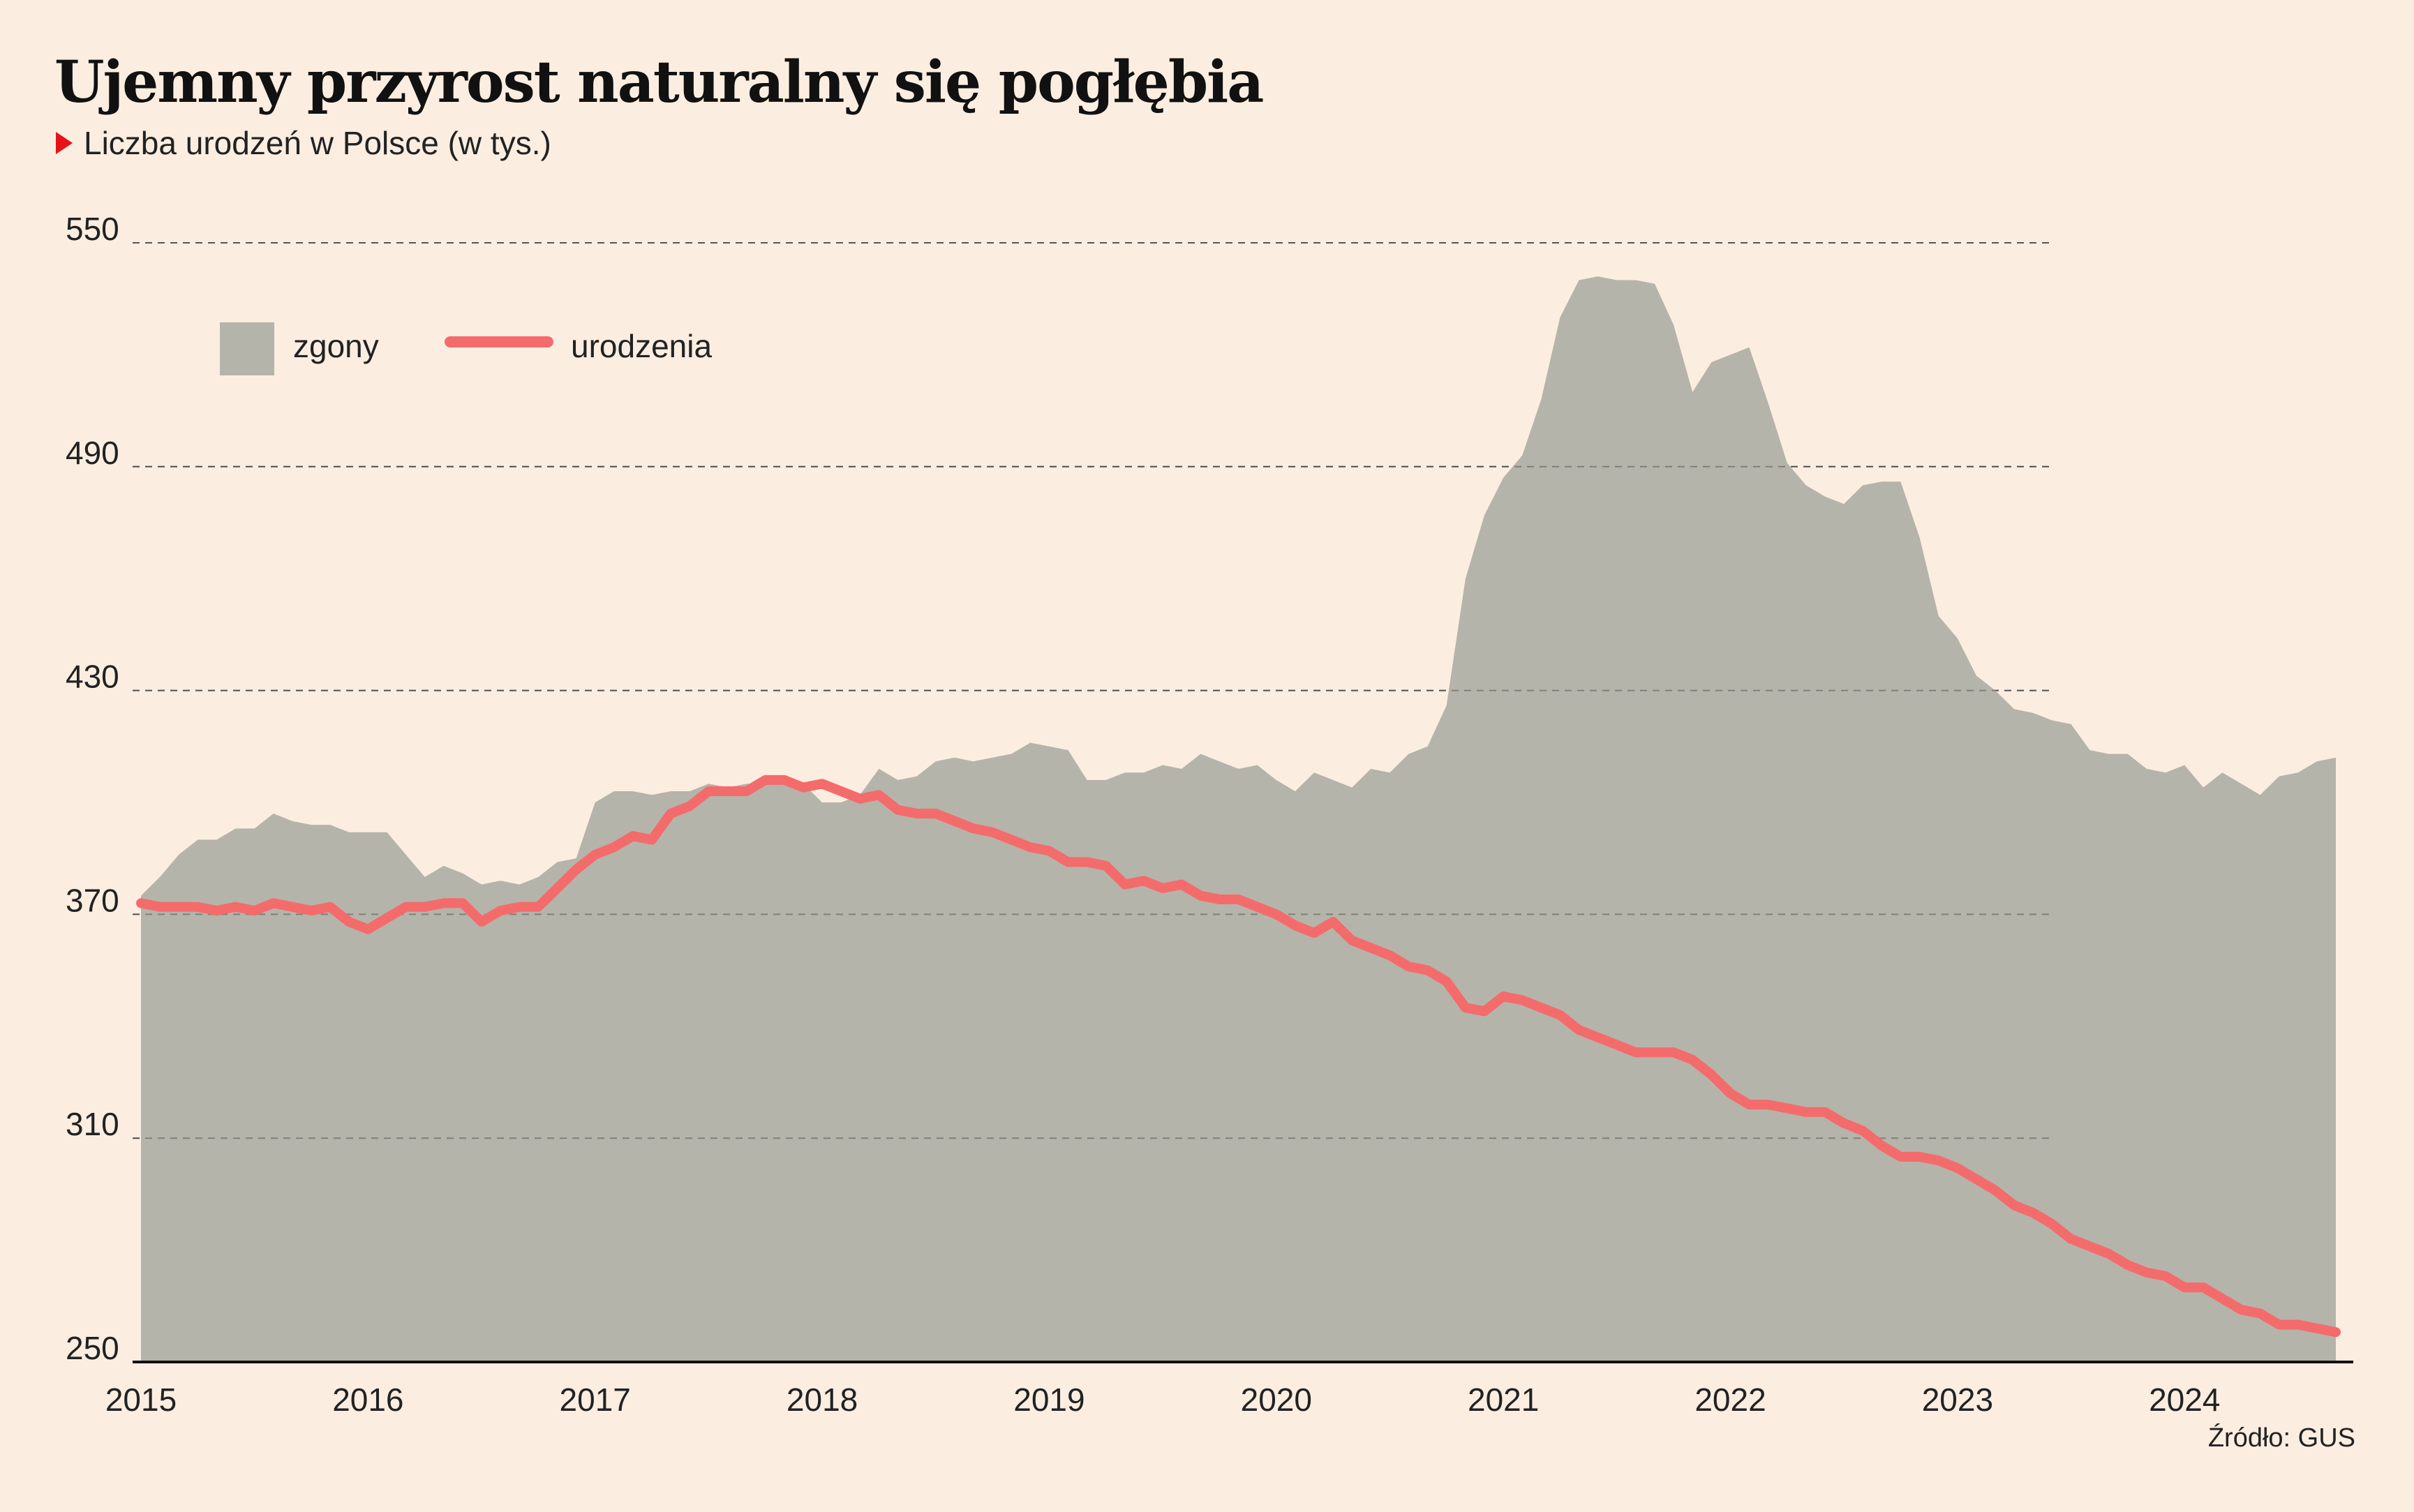 This screenshot has width=2414, height=1512. I want to click on x-tick-label-2018: 2018, so click(822, 1400).